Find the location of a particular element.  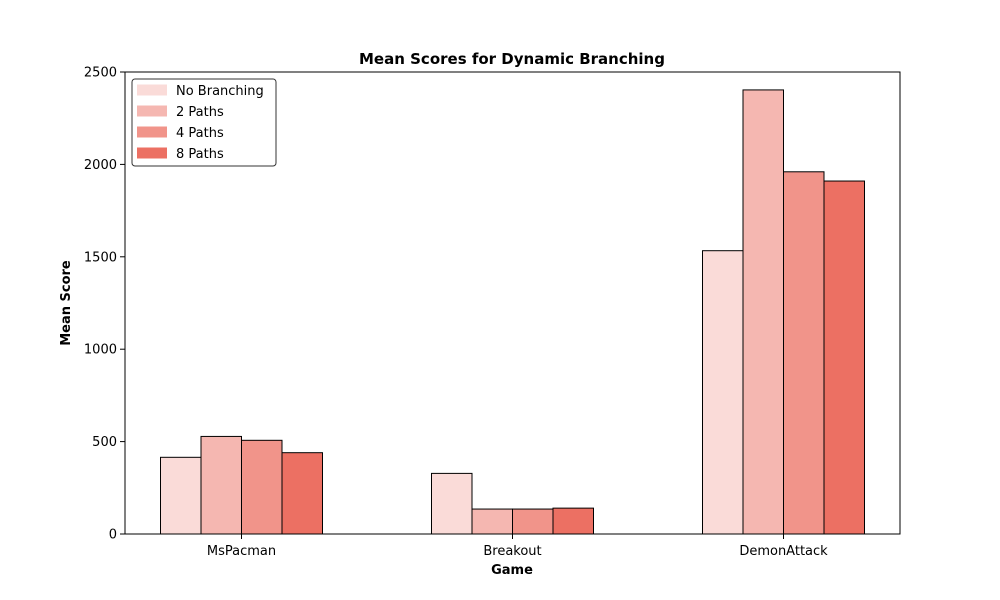

x-axis-label: Game is located at coordinates (512, 570).